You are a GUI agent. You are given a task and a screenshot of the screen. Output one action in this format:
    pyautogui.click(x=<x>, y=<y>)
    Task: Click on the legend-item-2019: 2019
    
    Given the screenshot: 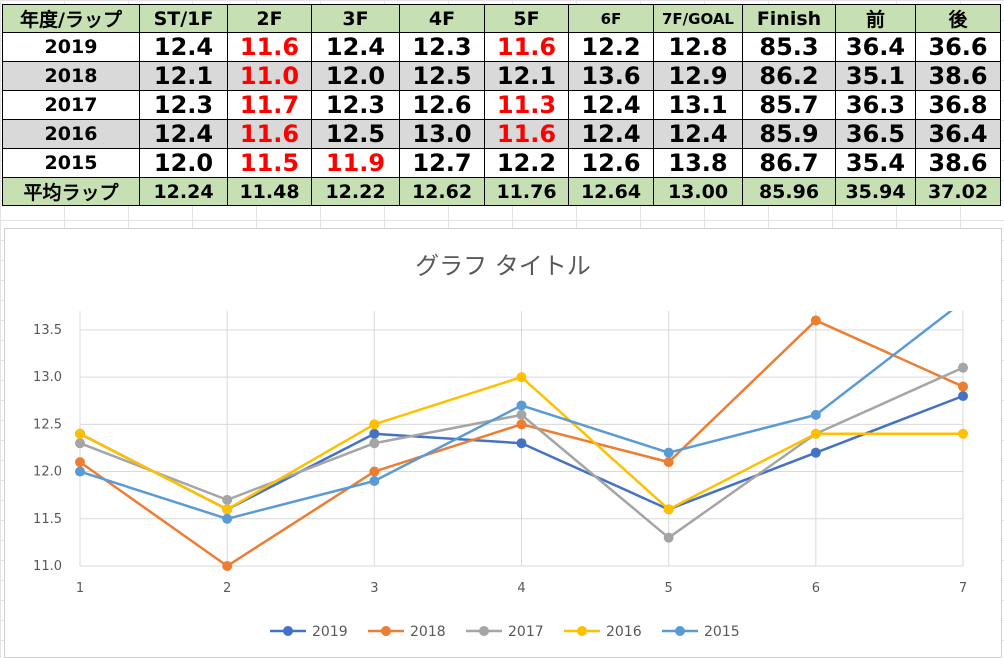 What is the action you would take?
    pyautogui.click(x=309, y=632)
    